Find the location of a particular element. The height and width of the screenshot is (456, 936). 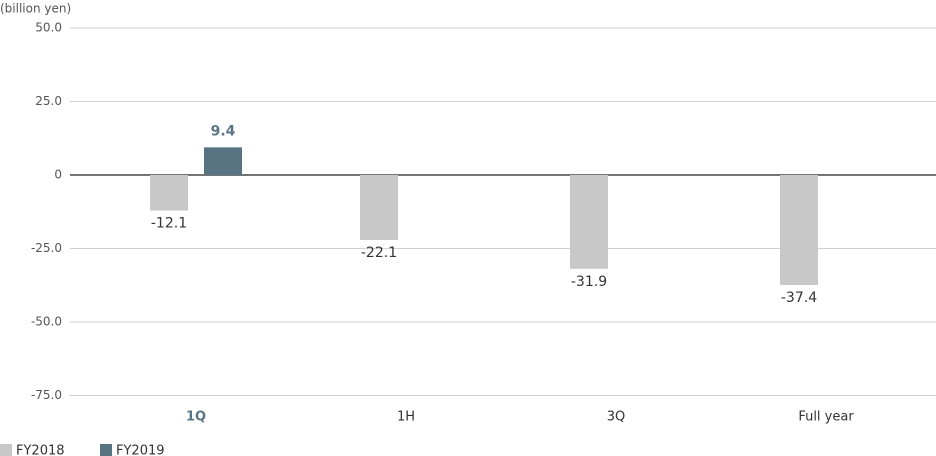

y-tick-label: -75.0 is located at coordinates (46, 395).